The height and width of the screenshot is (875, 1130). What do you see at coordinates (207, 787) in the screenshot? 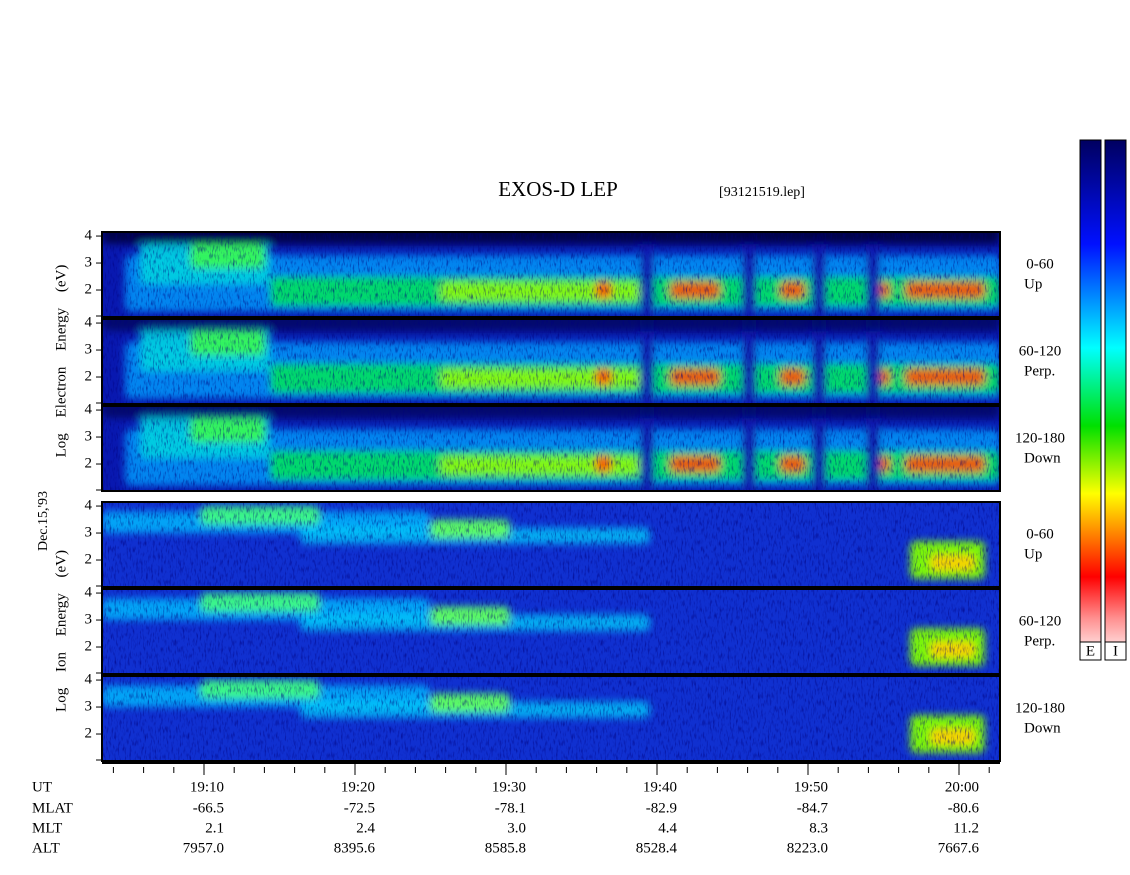
I see `row-value: 19:10` at bounding box center [207, 787].